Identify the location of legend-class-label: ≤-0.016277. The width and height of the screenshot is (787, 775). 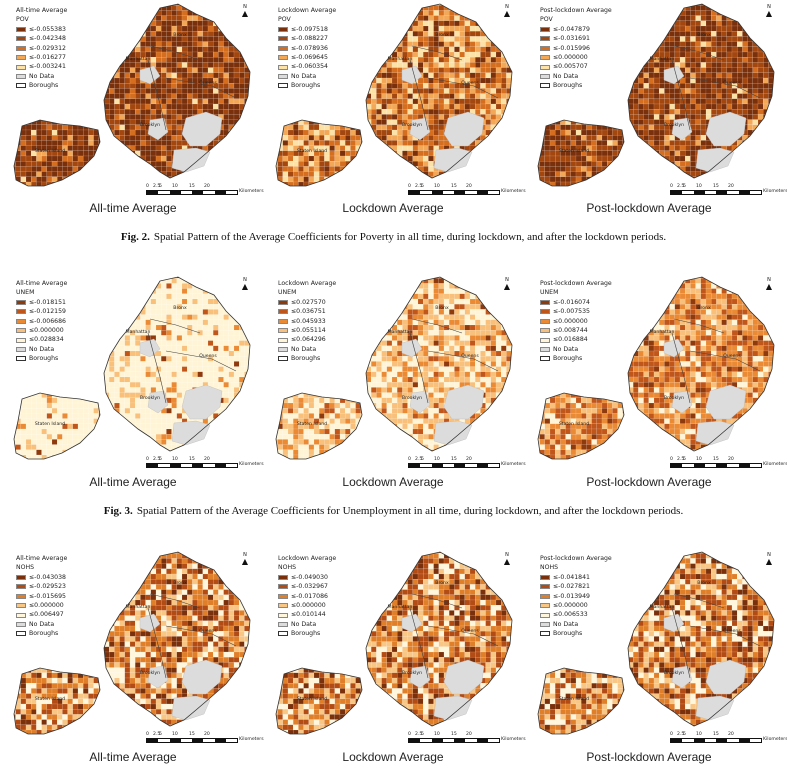
(47, 57).